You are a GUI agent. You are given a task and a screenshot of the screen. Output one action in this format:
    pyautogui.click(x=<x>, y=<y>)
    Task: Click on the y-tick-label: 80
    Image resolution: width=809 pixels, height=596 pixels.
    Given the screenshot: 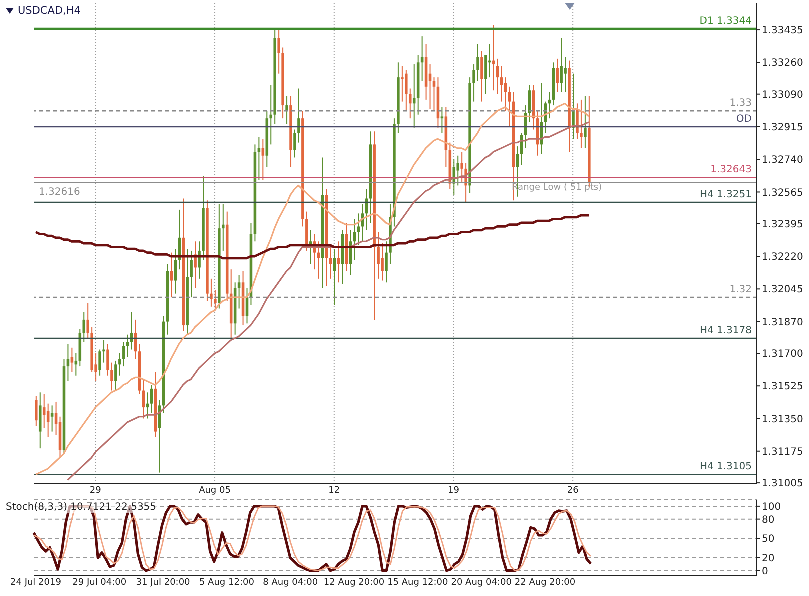 What is the action you would take?
    pyautogui.click(x=768, y=520)
    